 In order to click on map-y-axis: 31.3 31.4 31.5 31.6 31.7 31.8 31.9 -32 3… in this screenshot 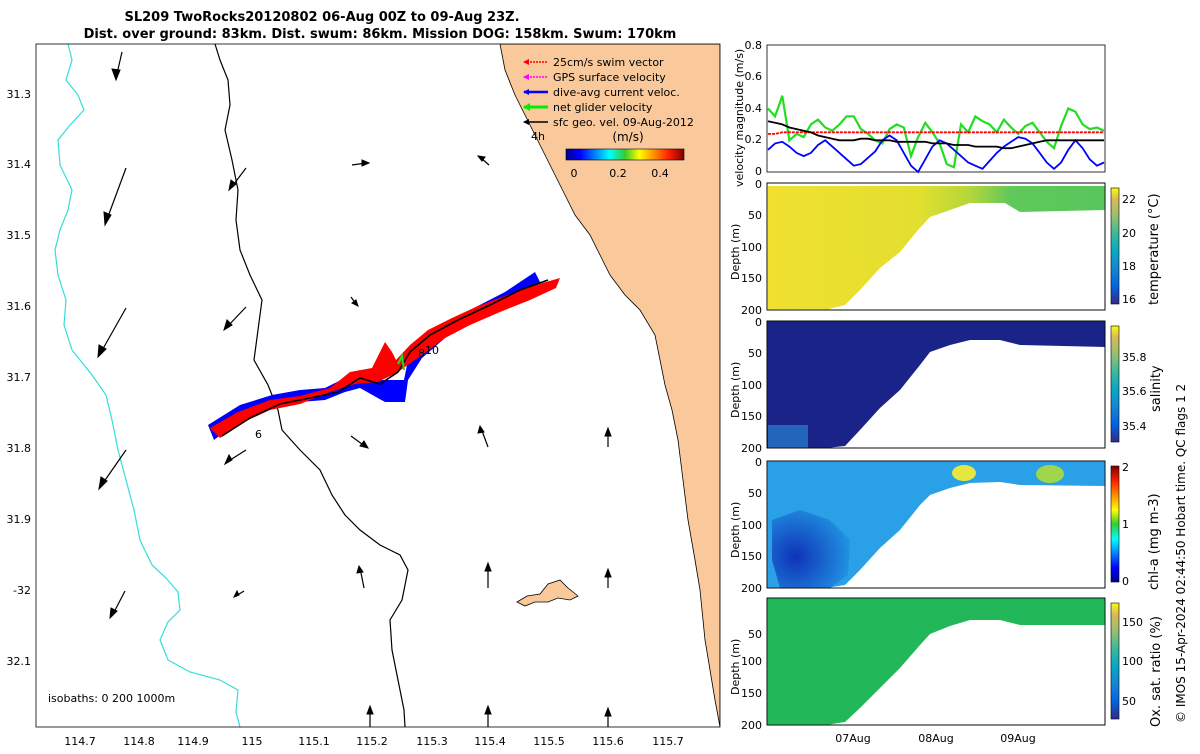, I will do `click(19, 378)`.